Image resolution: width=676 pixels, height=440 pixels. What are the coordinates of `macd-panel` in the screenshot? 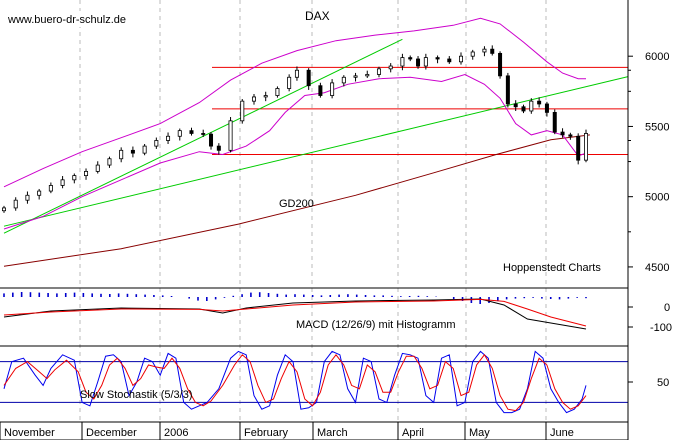 It's located at (295, 311).